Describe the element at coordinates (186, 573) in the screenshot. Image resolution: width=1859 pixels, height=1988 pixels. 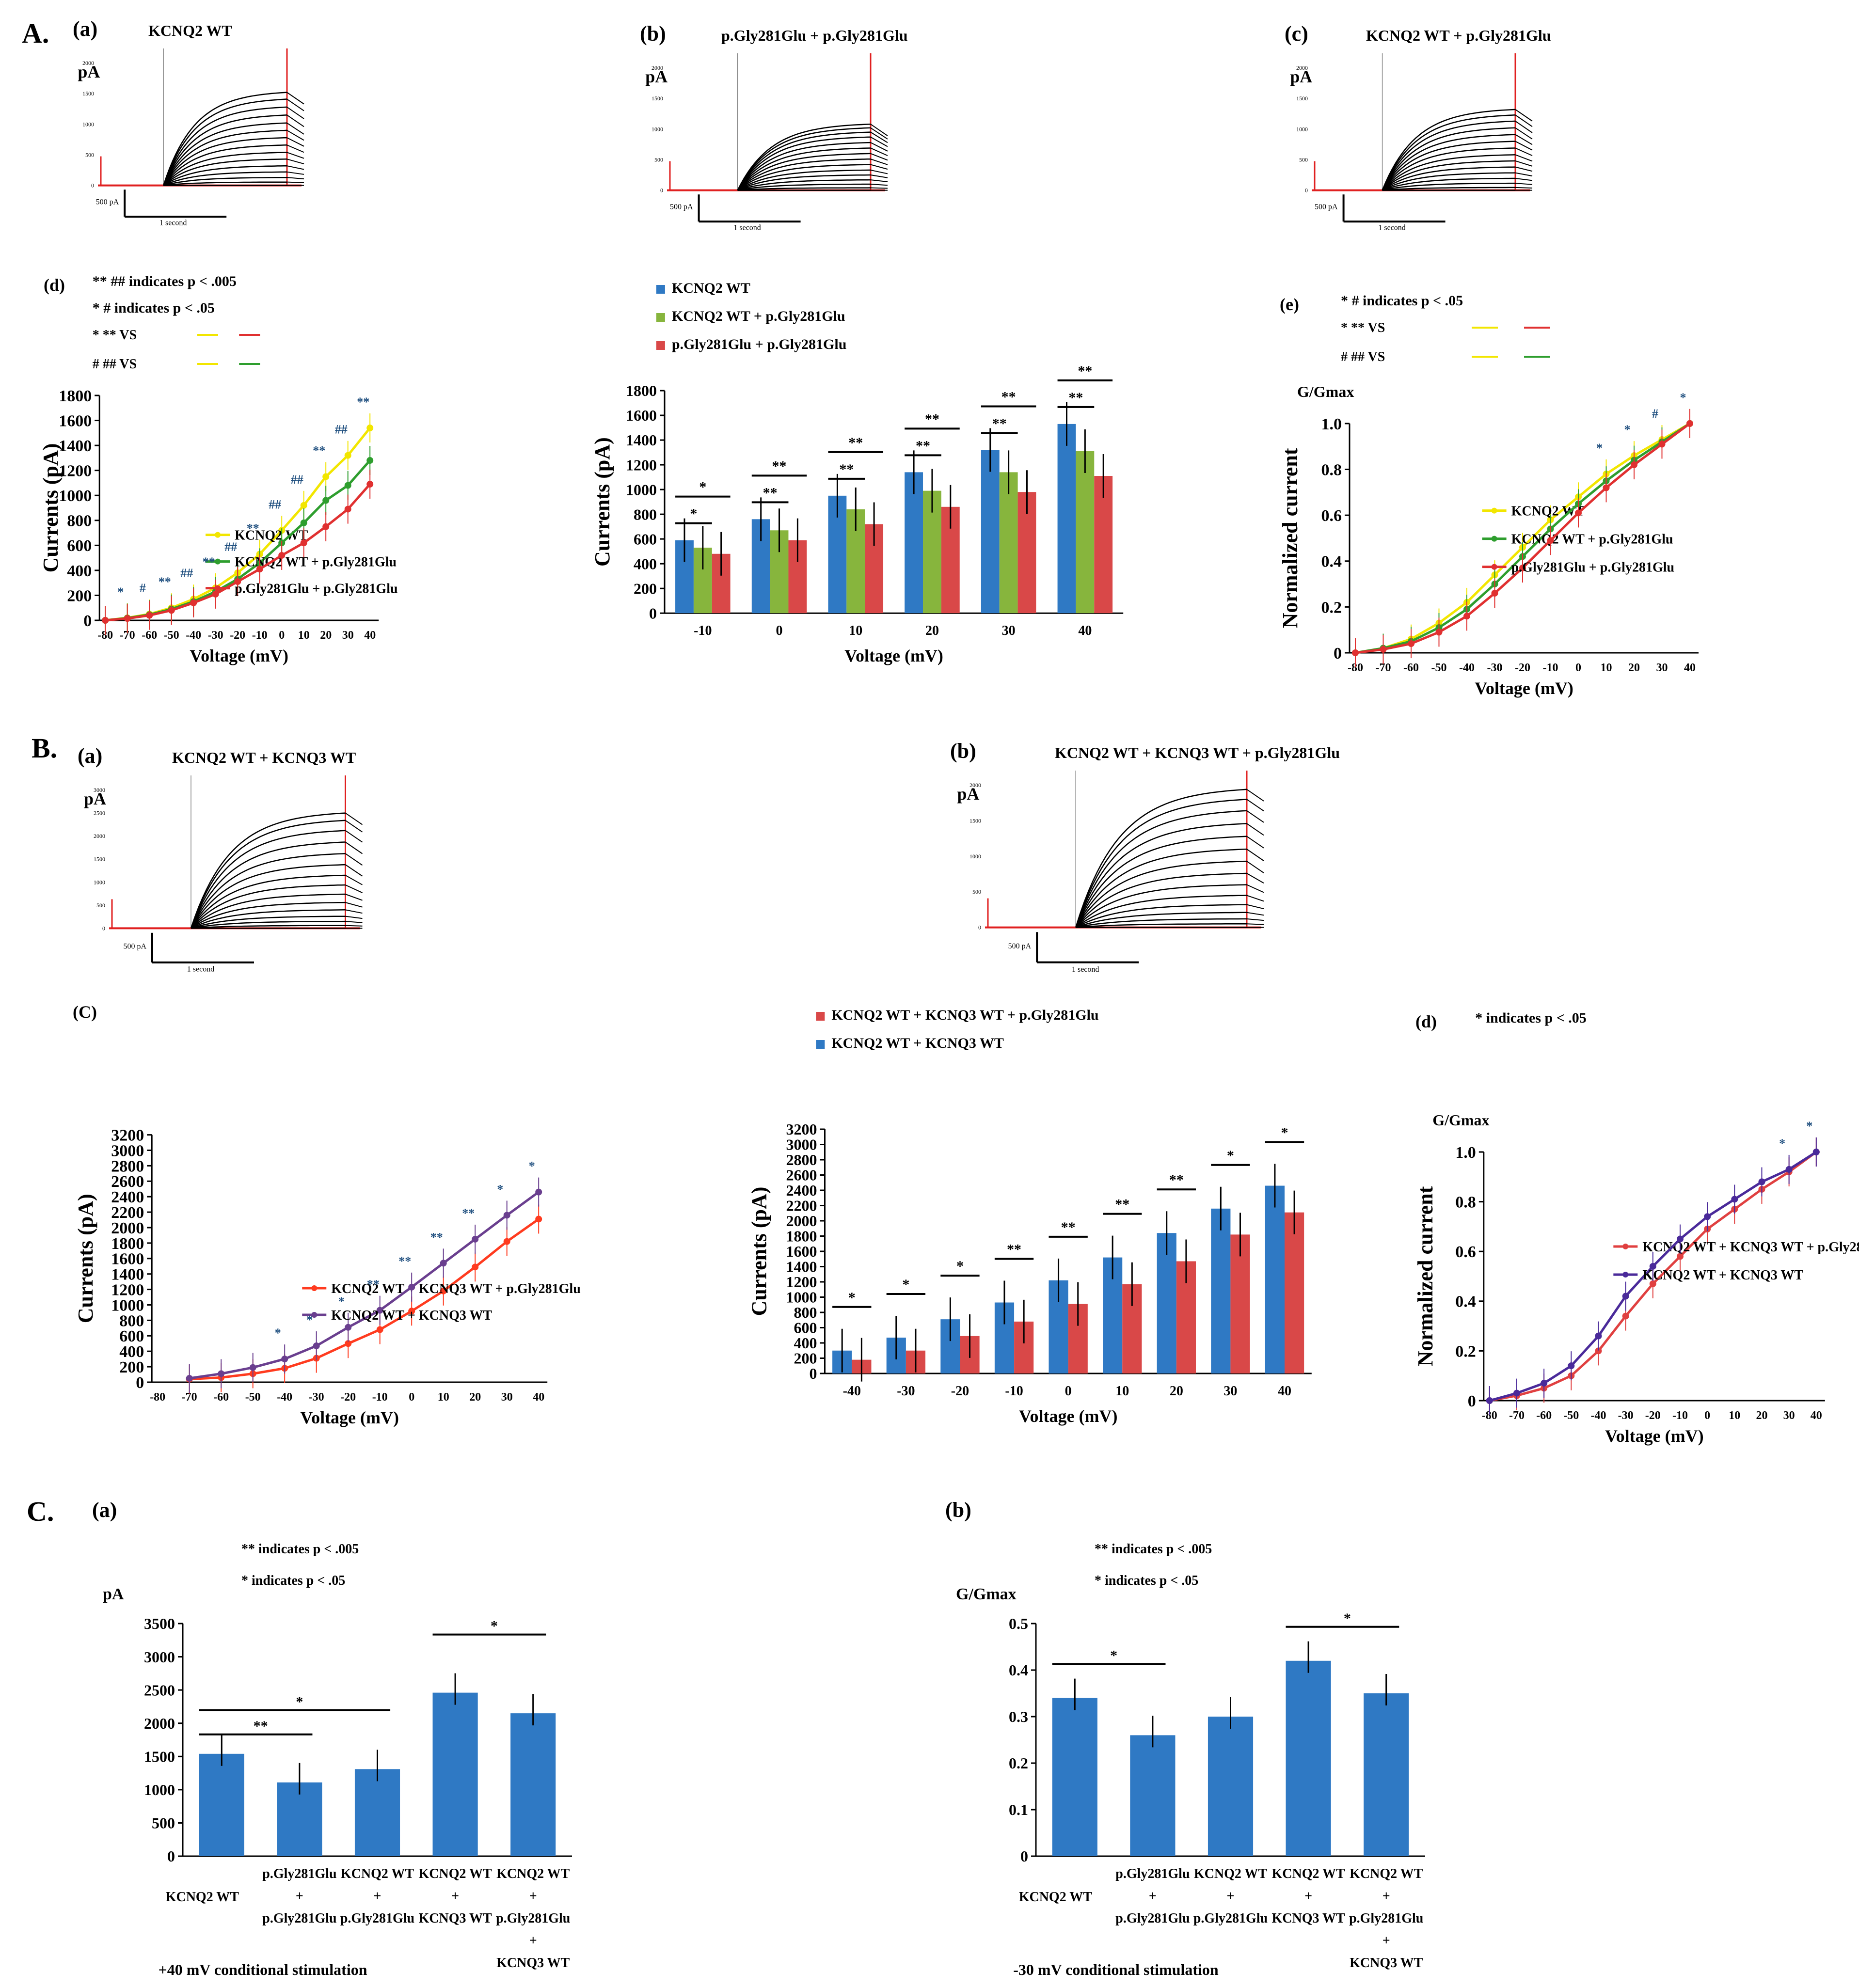
I see `significance-mark: ##` at that location.